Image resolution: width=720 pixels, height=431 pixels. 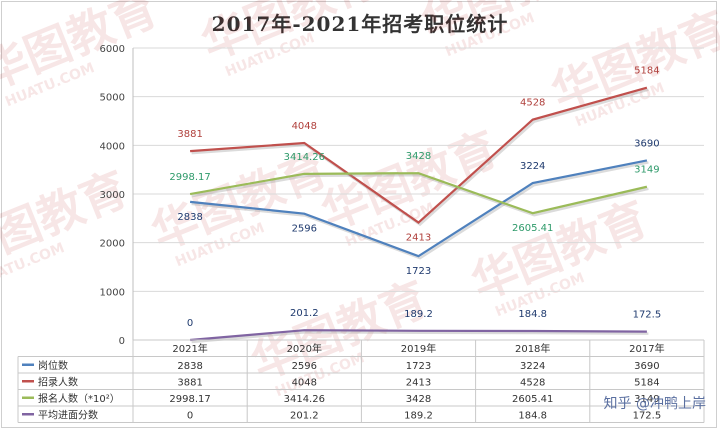 I want to click on data-label: 4048, so click(x=304, y=126).